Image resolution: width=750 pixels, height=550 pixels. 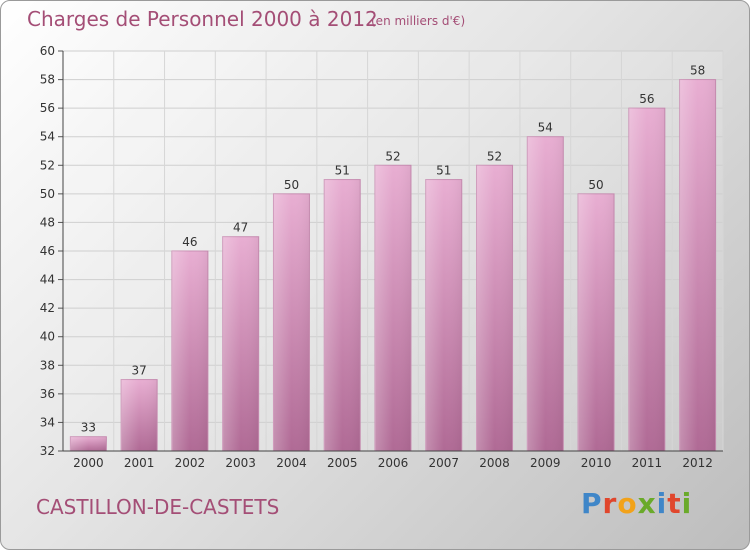 What do you see at coordinates (158, 507) in the screenshot?
I see `city-name: CASTILLON-DE-CASTETS` at bounding box center [158, 507].